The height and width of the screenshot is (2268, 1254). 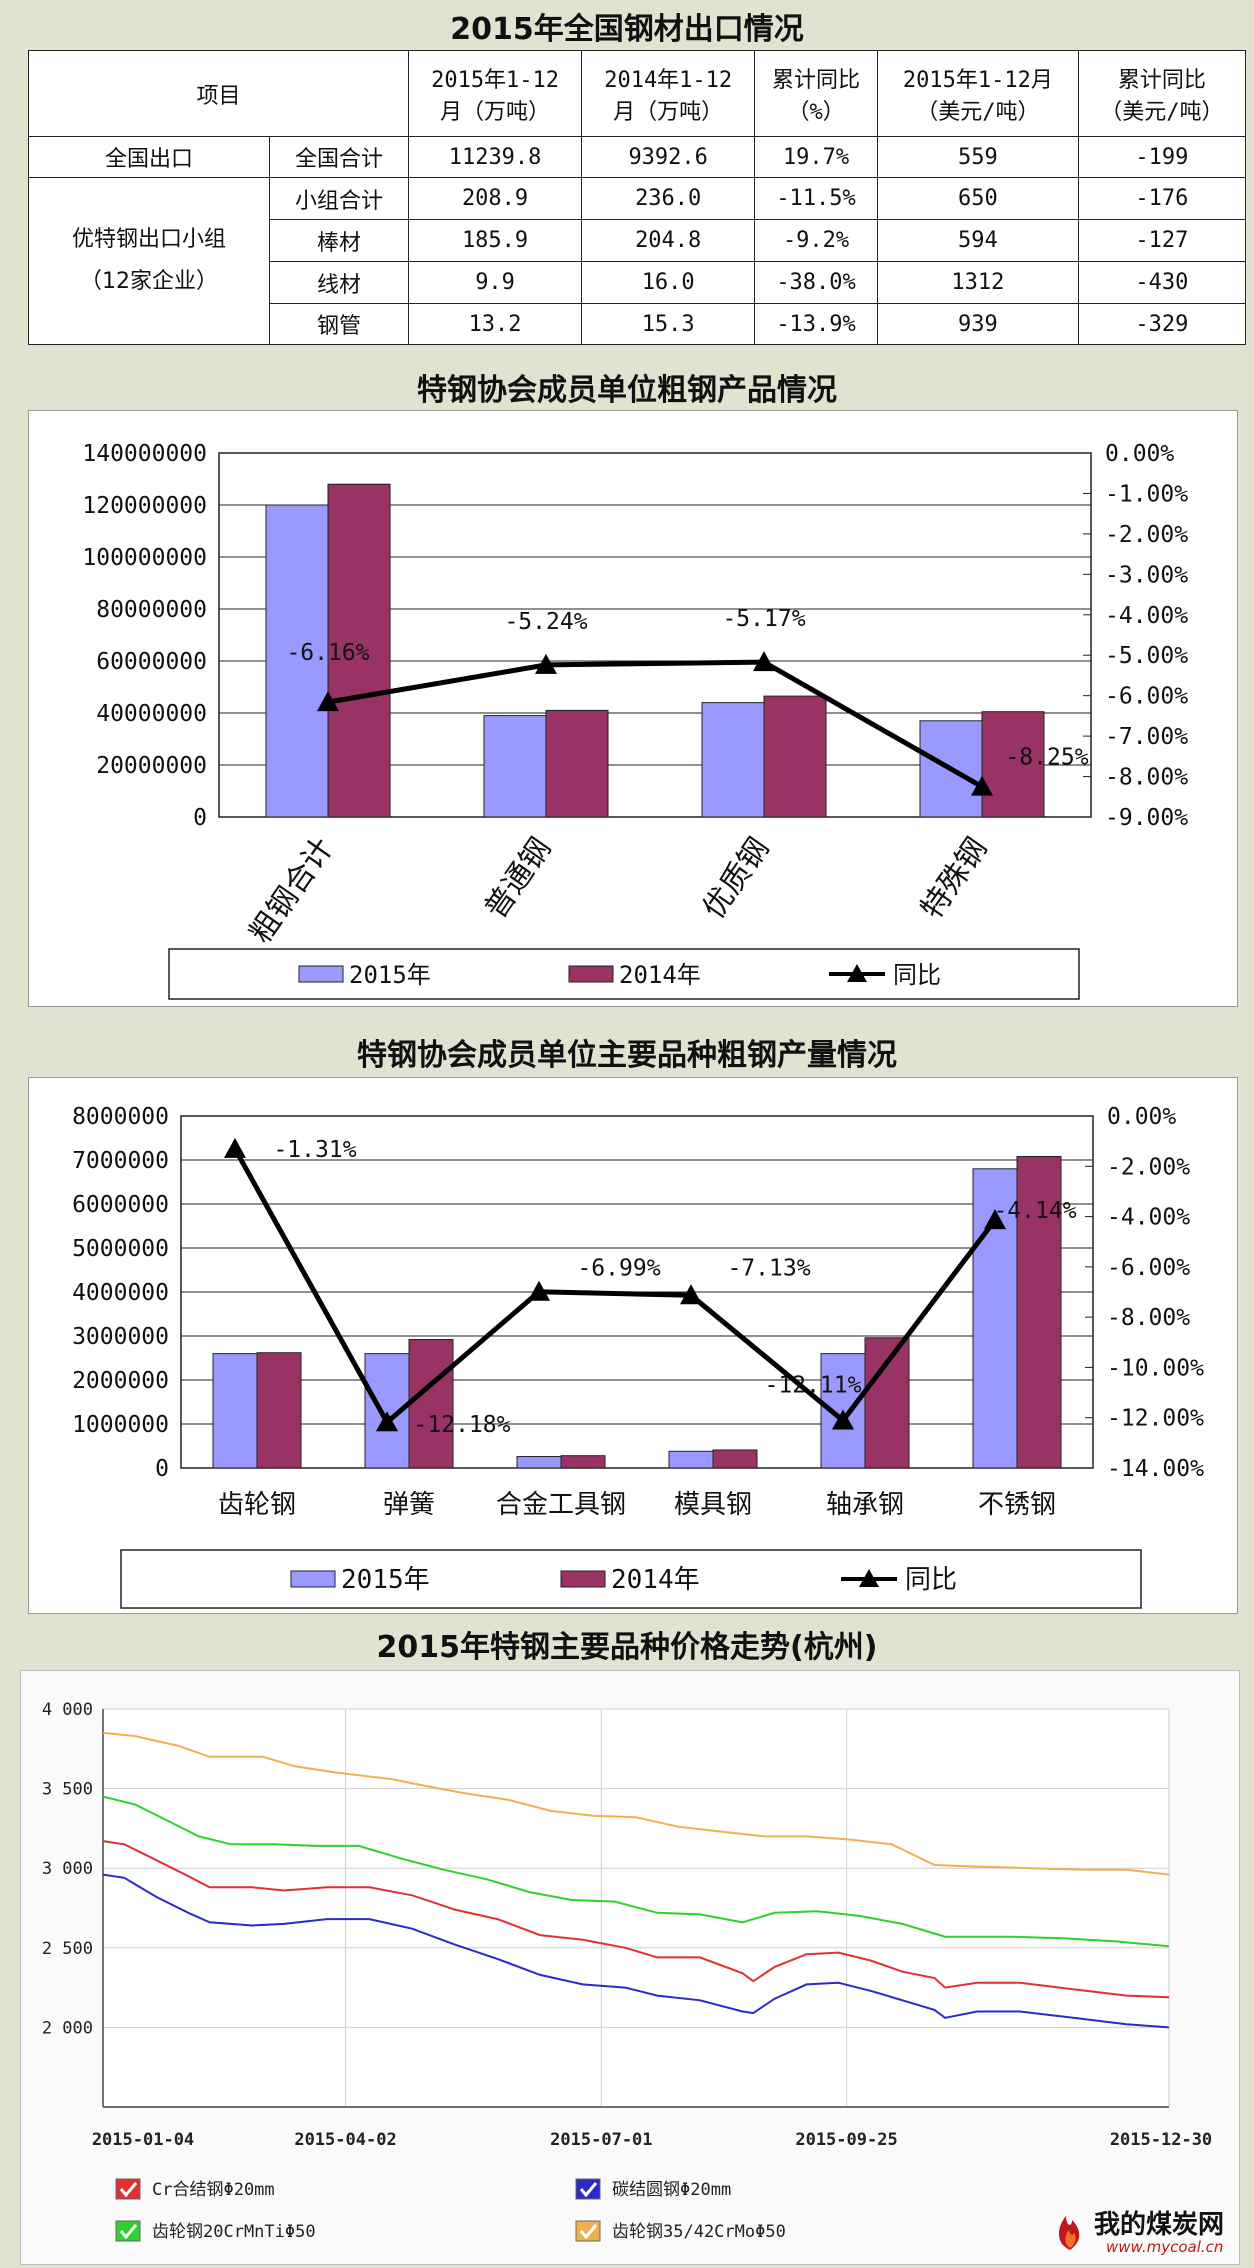 What do you see at coordinates (768, 1268) in the screenshot?
I see `data-label: -7.13%` at bounding box center [768, 1268].